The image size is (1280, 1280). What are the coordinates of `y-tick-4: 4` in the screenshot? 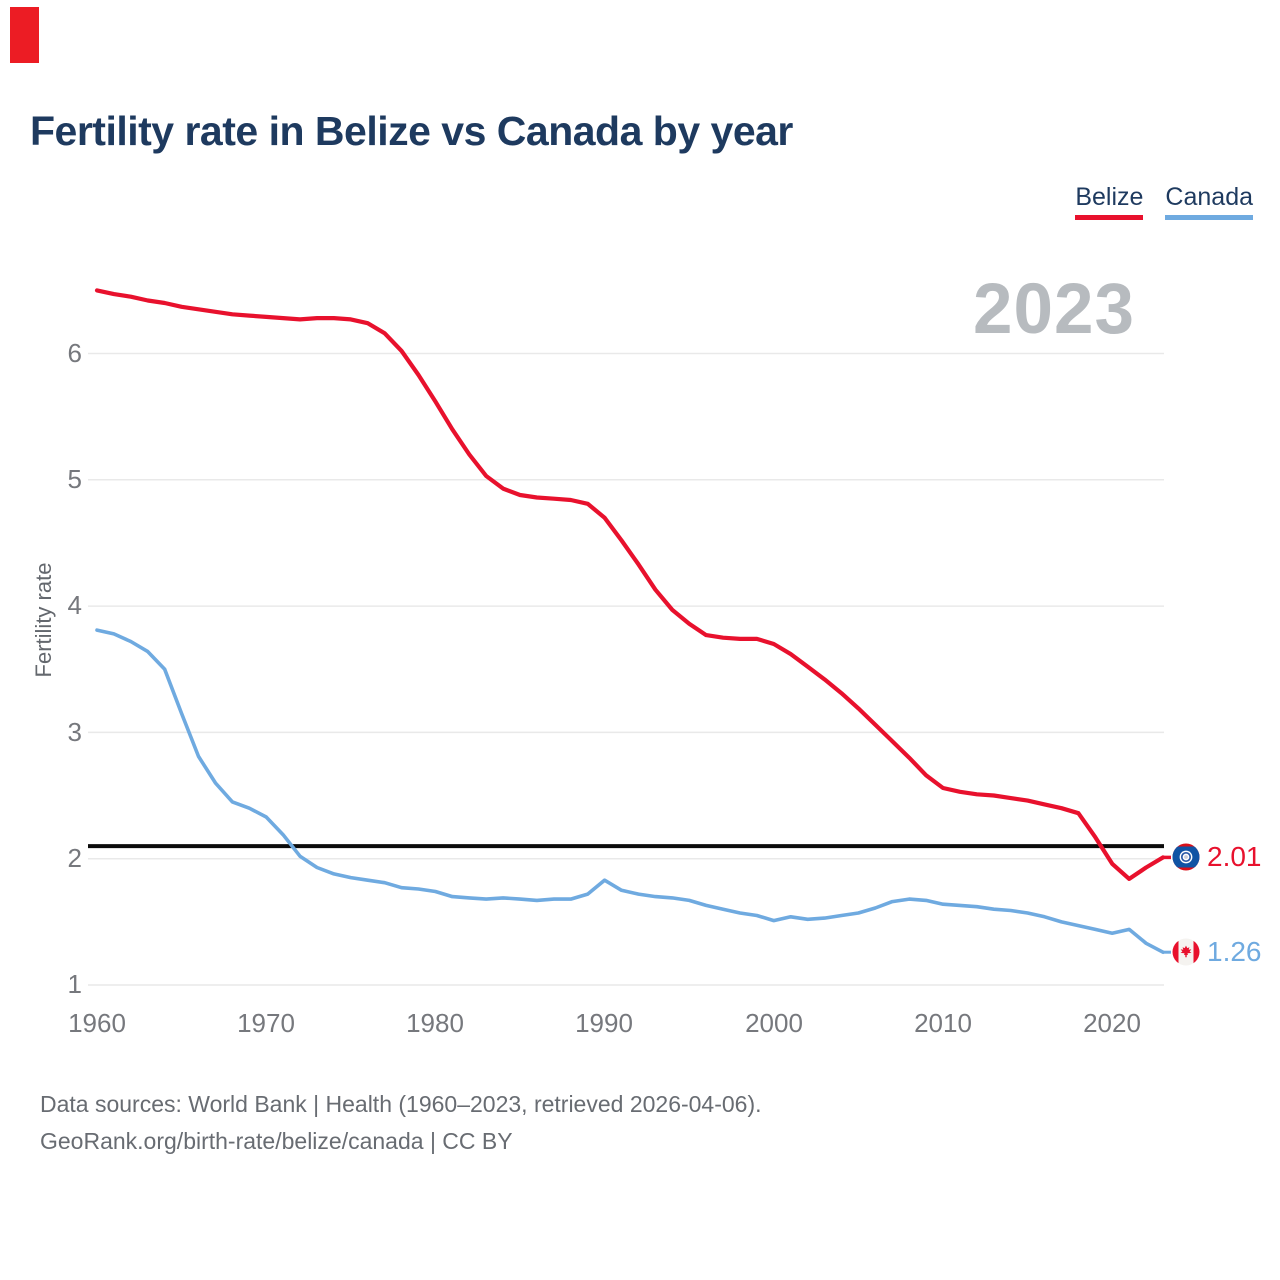 It's located at (74, 605).